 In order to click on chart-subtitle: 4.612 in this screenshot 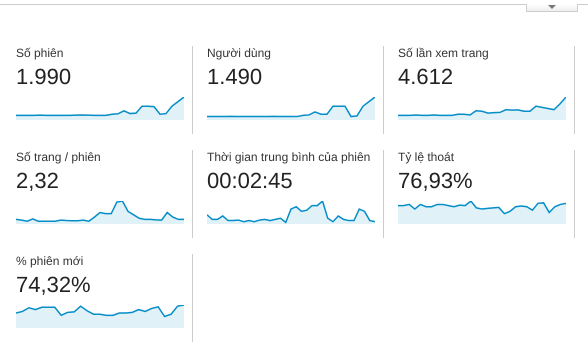, I will do `click(426, 77)`.